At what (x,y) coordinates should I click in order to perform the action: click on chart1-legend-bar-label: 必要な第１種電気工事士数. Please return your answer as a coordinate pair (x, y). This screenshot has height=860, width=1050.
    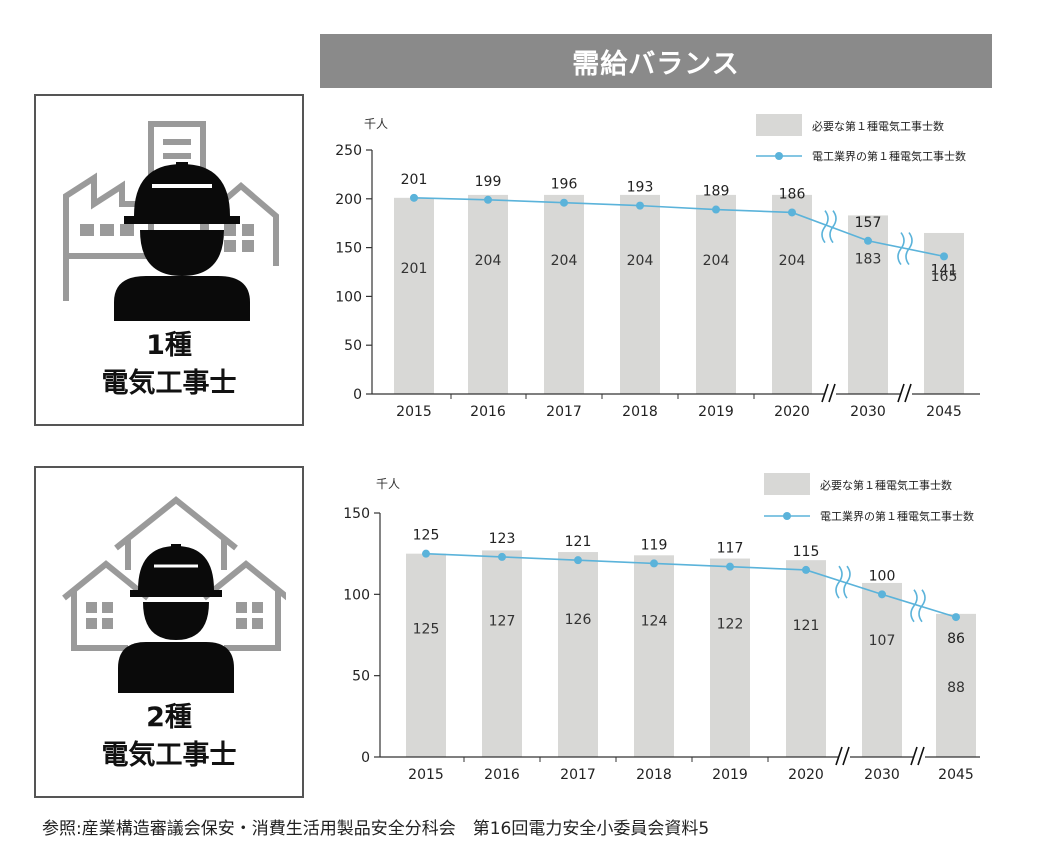
    Looking at the image, I should click on (878, 126).